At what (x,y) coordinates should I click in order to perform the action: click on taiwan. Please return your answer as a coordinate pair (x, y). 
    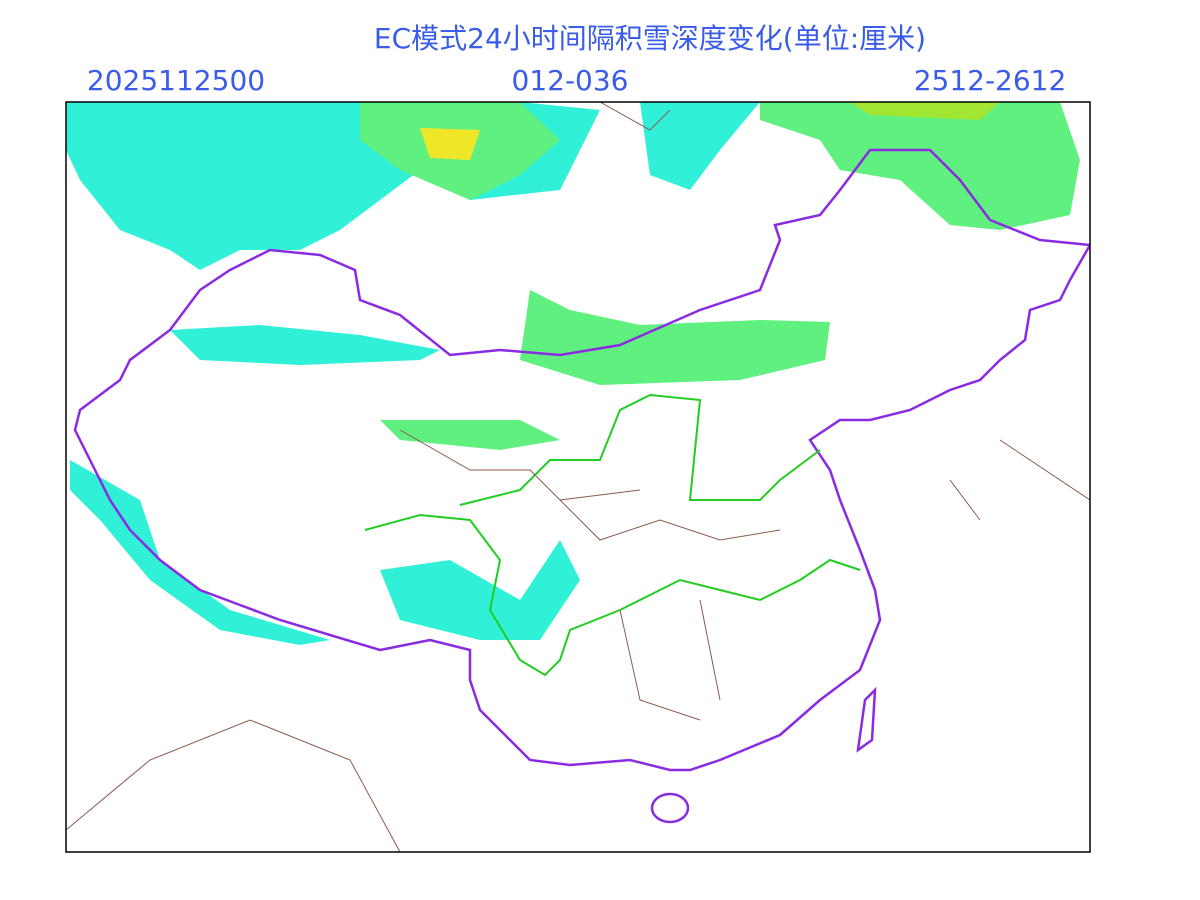
    Looking at the image, I should click on (866, 719).